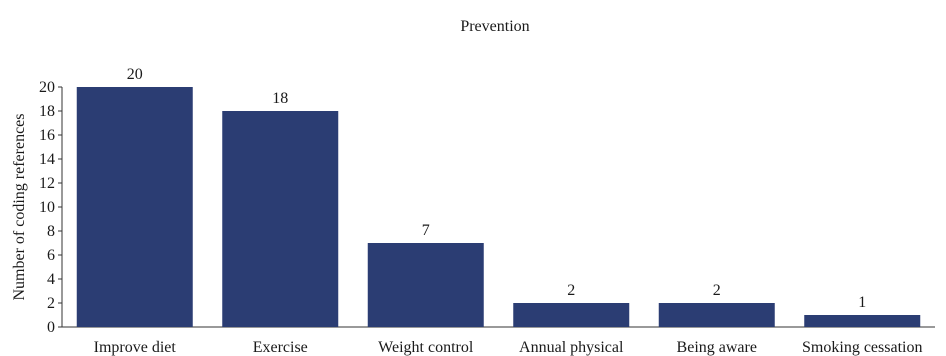 The height and width of the screenshot is (356, 946). What do you see at coordinates (862, 321) in the screenshot?
I see `bar-smoking-cessation` at bounding box center [862, 321].